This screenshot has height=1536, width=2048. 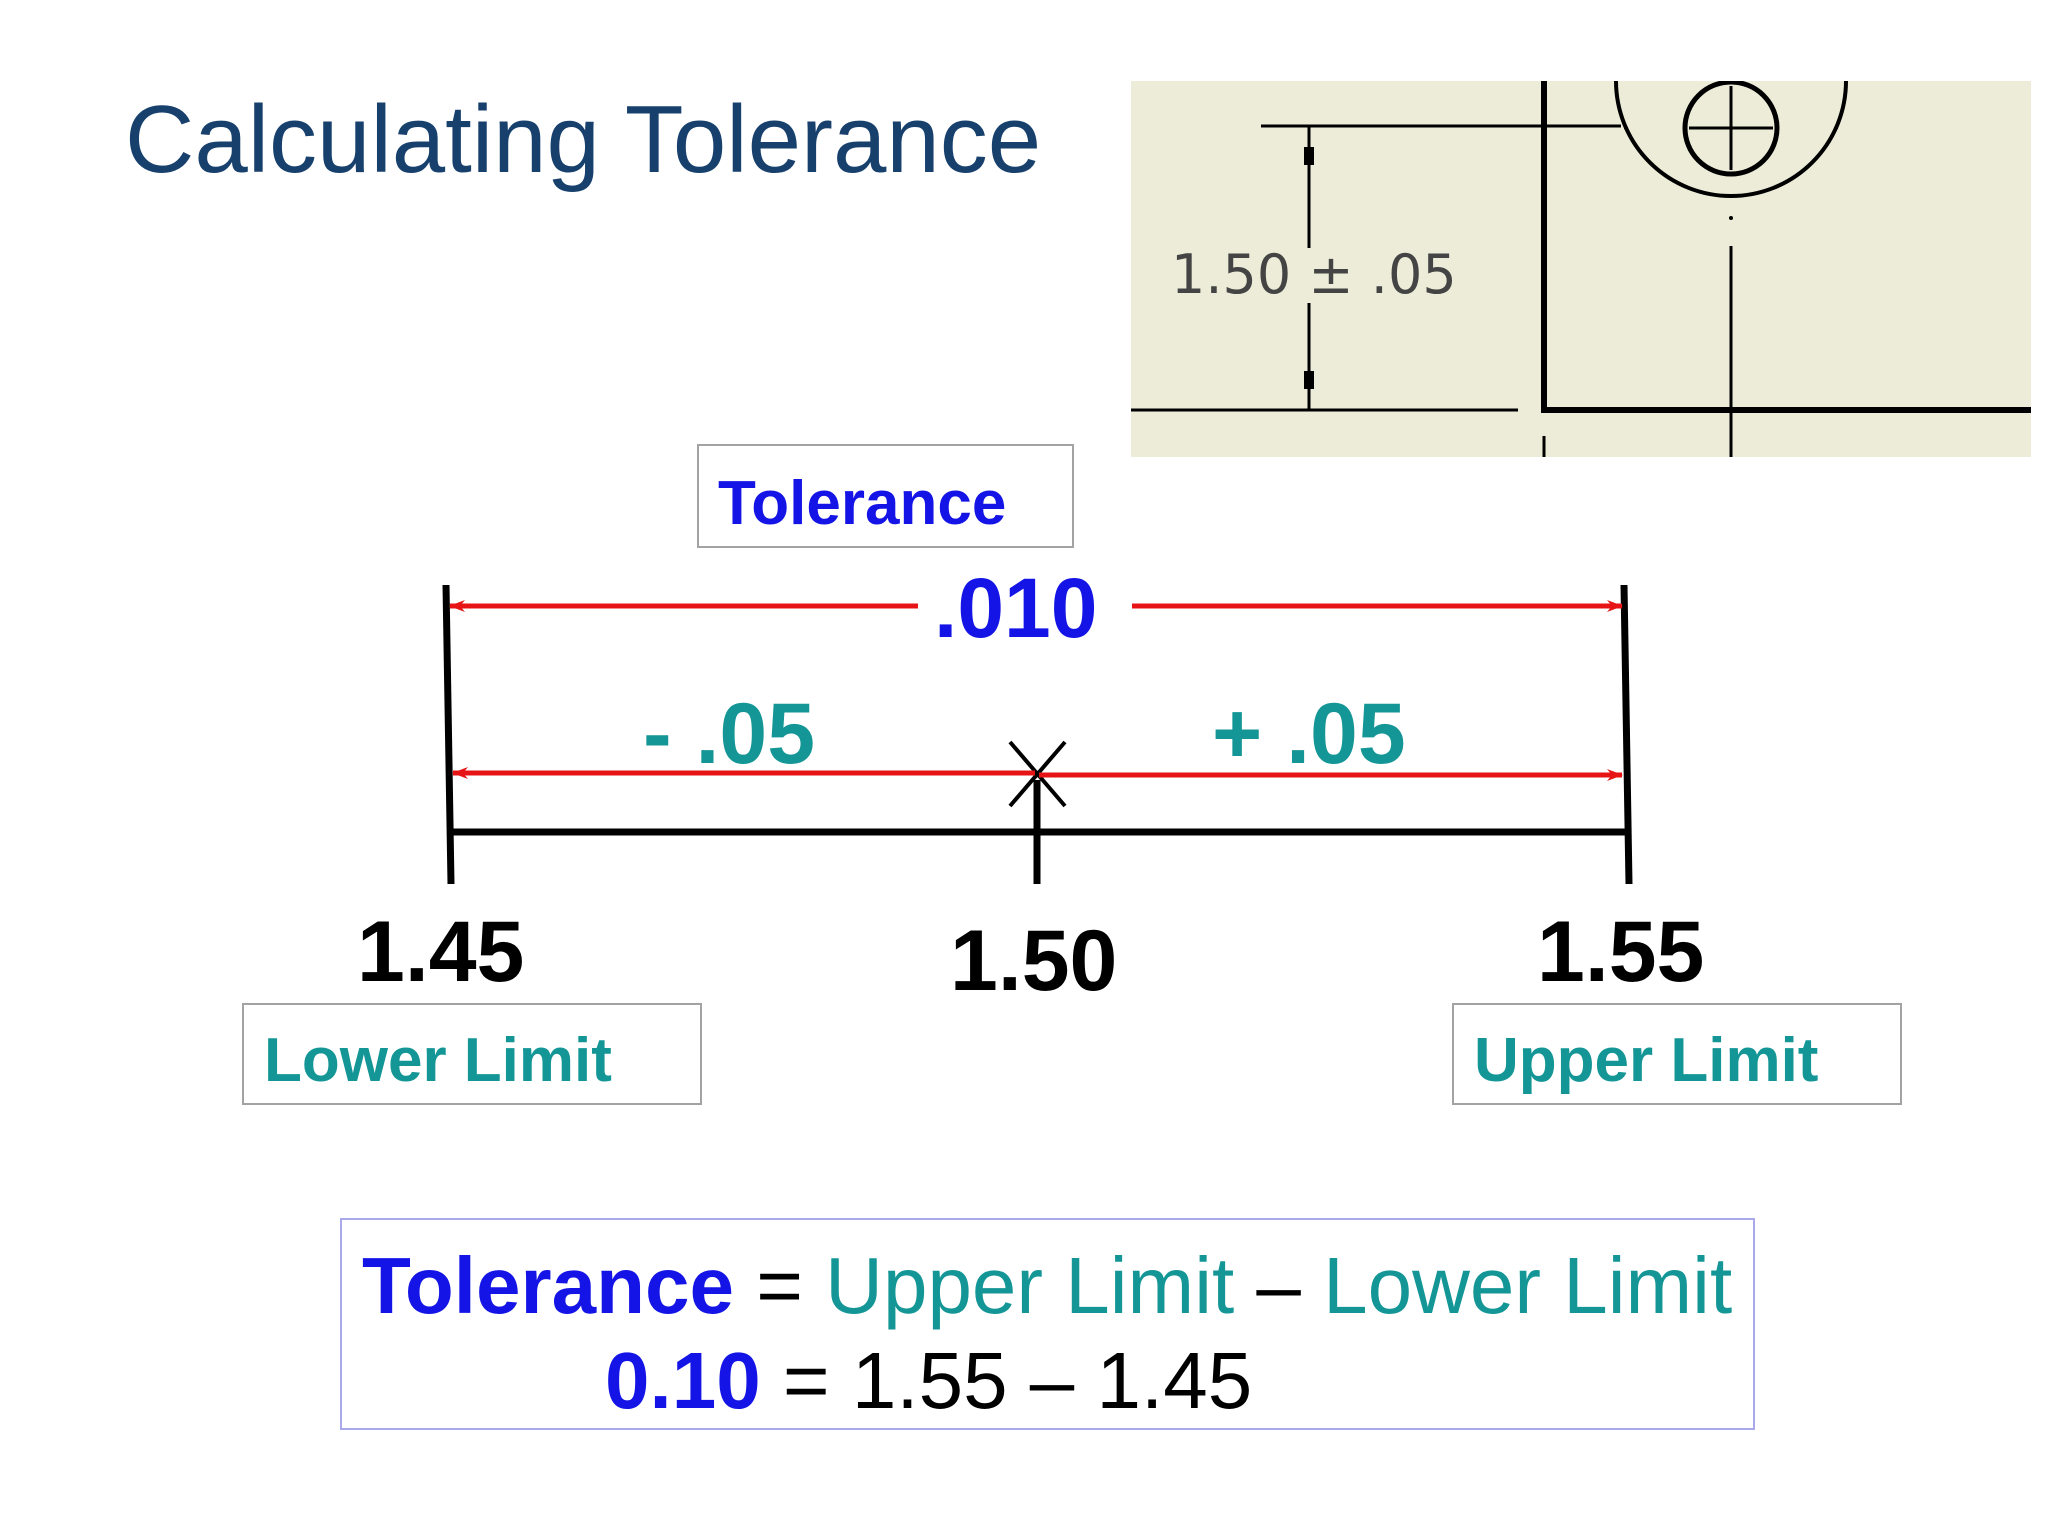 What do you see at coordinates (683, 1380) in the screenshot?
I see `formula-result: 0.10` at bounding box center [683, 1380].